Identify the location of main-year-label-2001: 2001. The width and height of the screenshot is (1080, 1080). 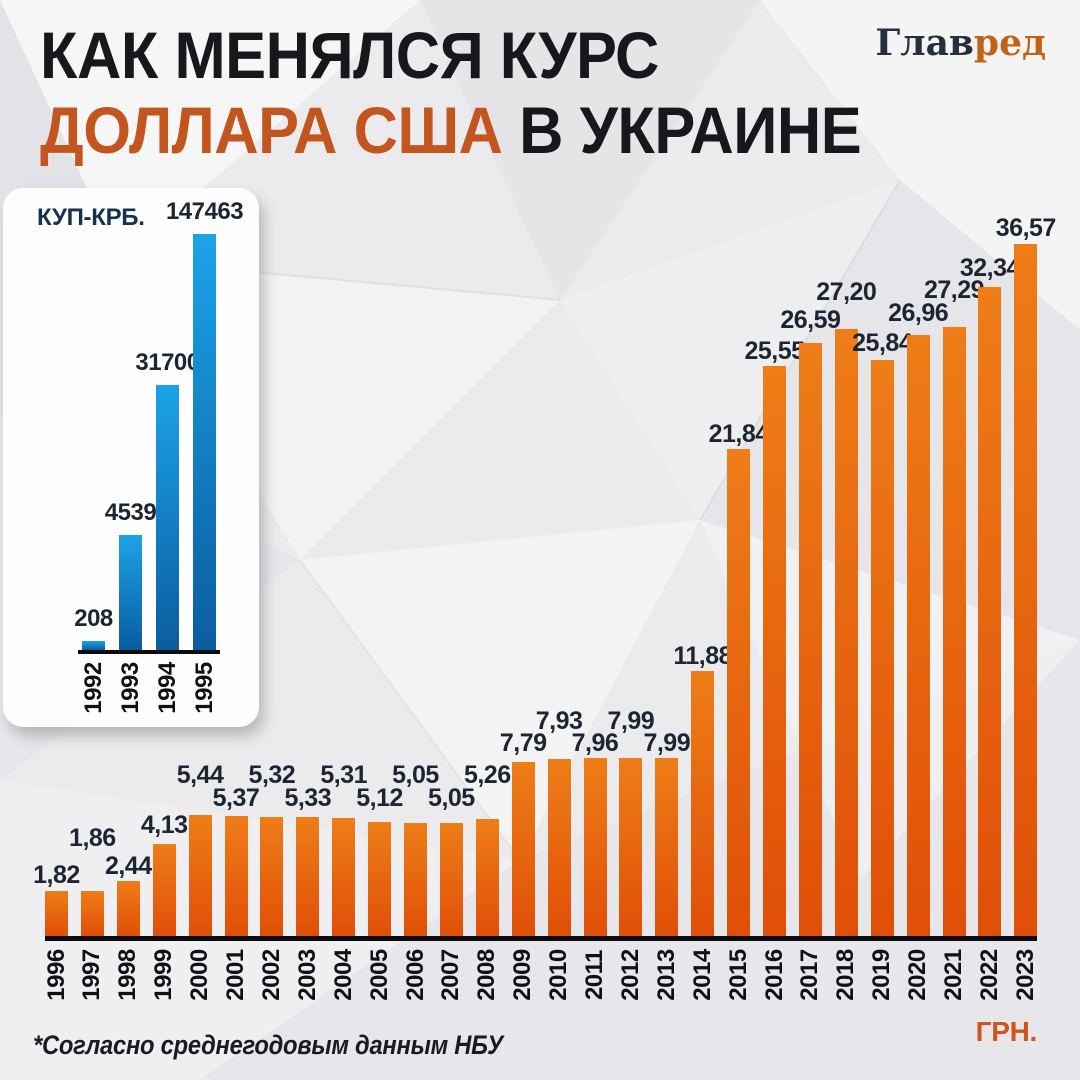
(235, 975).